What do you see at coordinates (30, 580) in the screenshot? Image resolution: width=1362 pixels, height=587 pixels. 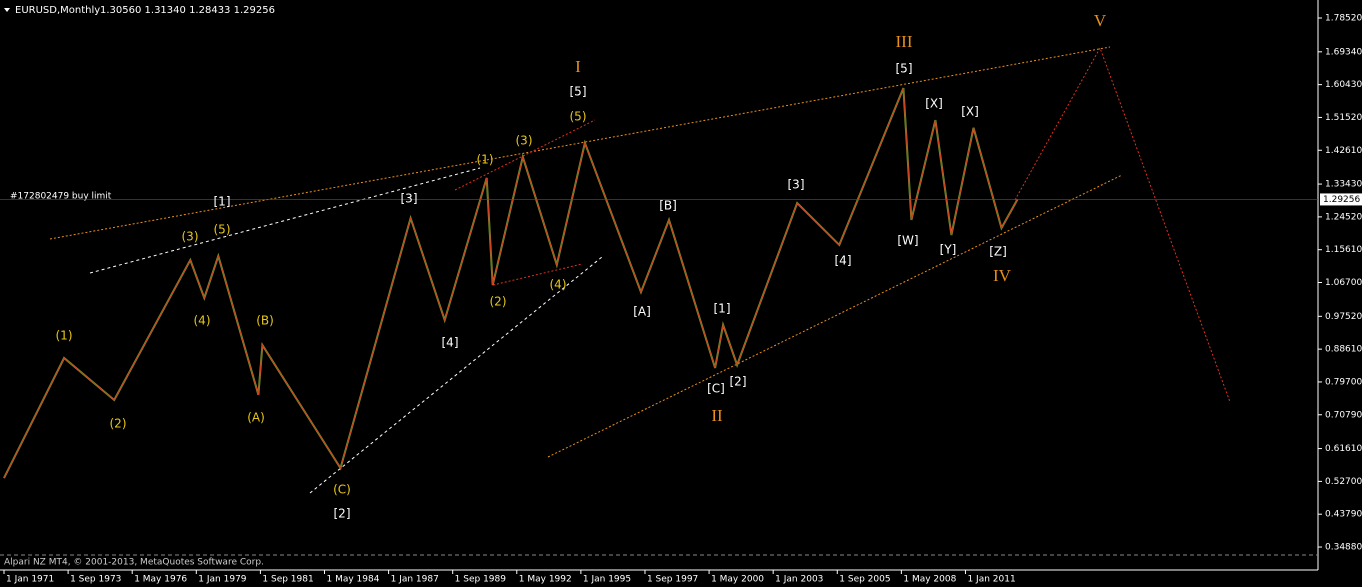 I see `x-tick-label: 1 Jan 1971` at bounding box center [30, 580].